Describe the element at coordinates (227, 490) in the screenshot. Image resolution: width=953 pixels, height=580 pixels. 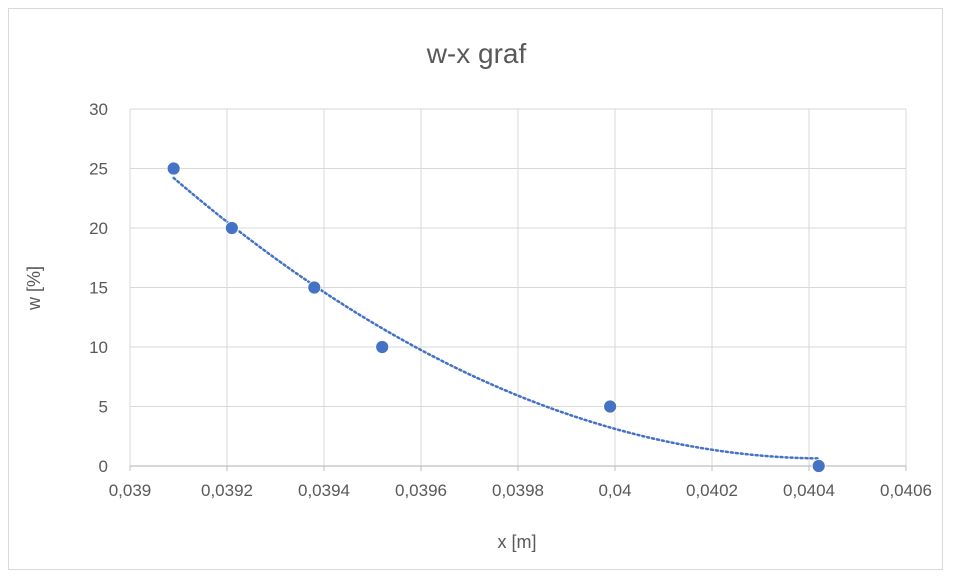
I see `x-tick-label: 0,0392` at that location.